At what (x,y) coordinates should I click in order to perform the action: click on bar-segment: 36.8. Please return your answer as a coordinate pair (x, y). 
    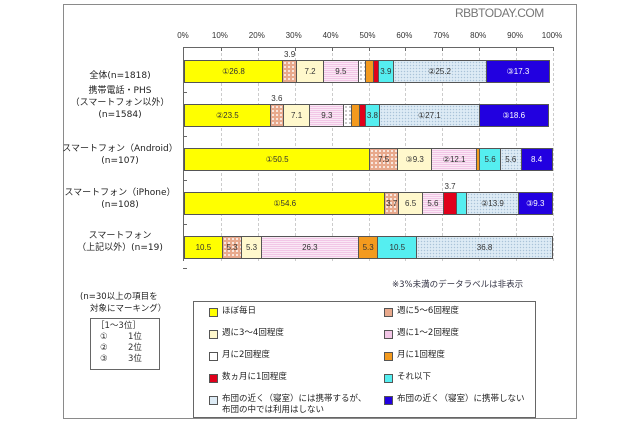
    Looking at the image, I should click on (485, 247).